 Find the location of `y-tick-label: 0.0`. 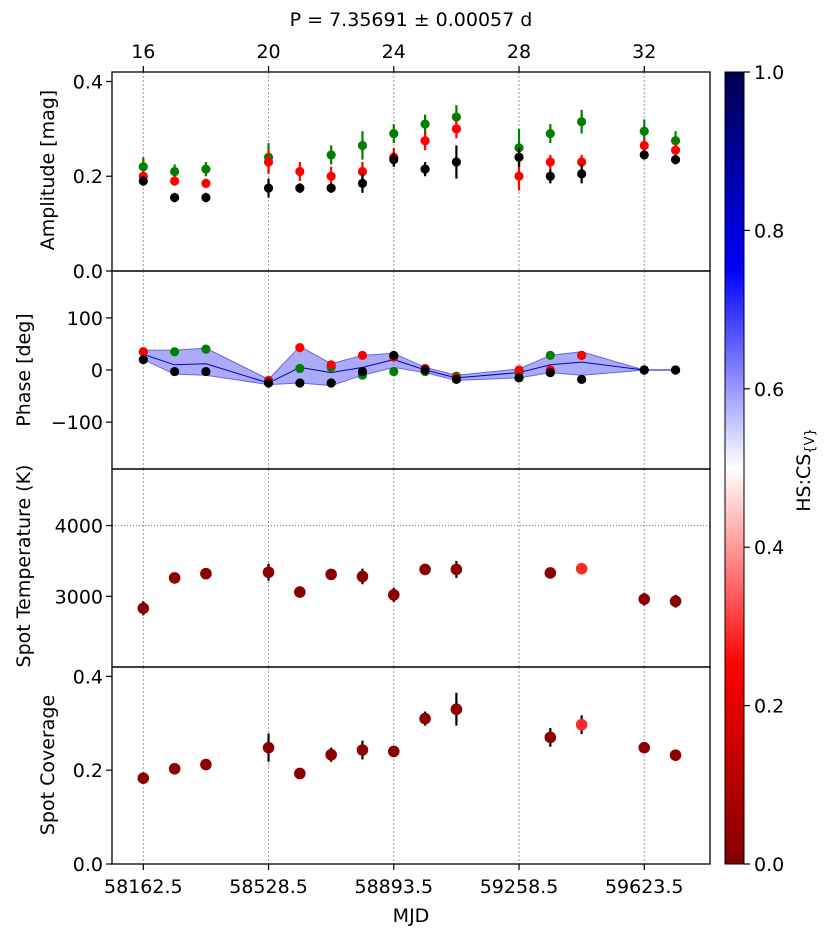

y-tick-label: 0.0 is located at coordinates (88, 272).